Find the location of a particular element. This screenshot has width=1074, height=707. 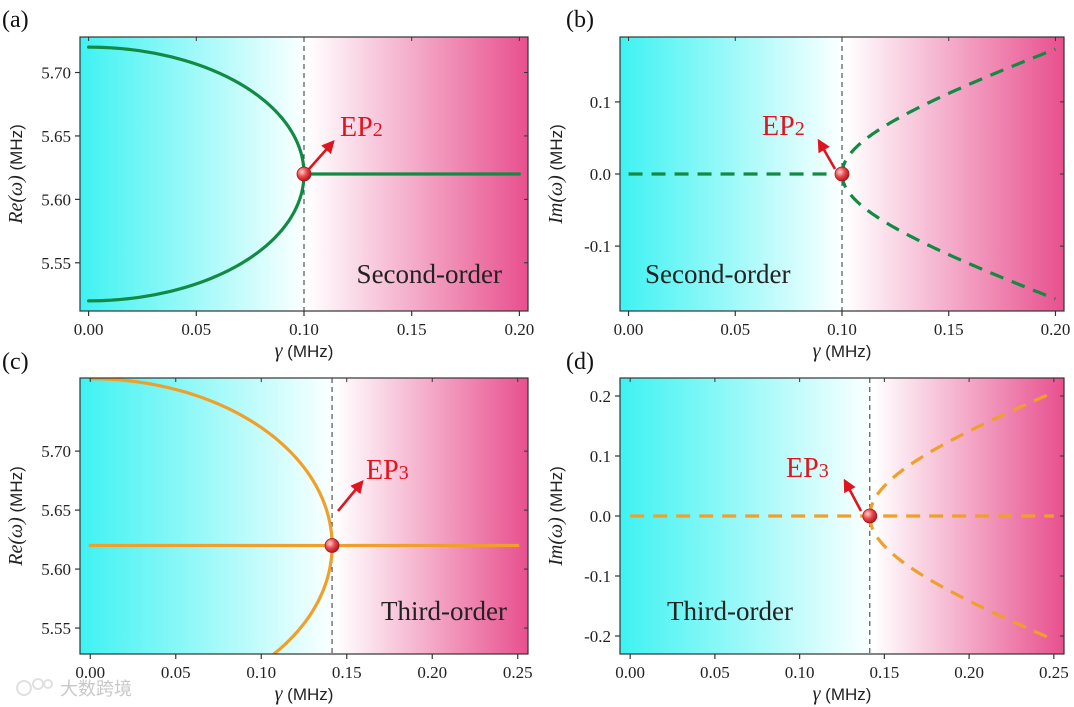

panel-label: (b) is located at coordinates (580, 20).